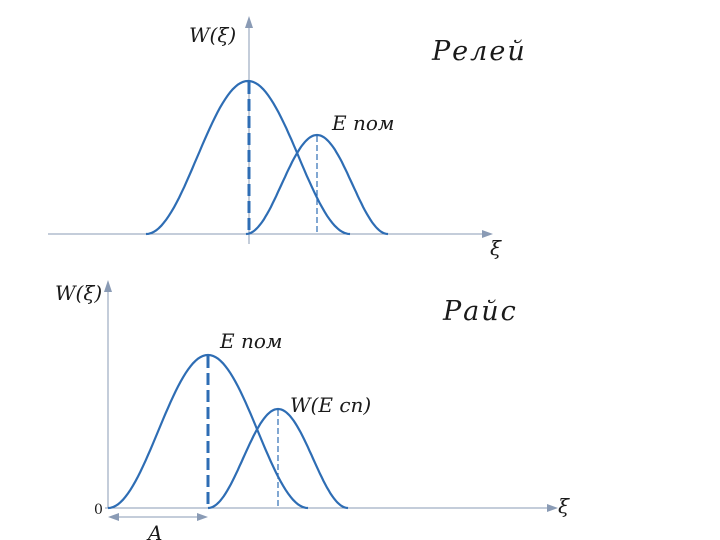 The width and height of the screenshot is (720, 540). Describe the element at coordinates (113, 517) in the screenshot. I see `offset-arrow-left` at that location.